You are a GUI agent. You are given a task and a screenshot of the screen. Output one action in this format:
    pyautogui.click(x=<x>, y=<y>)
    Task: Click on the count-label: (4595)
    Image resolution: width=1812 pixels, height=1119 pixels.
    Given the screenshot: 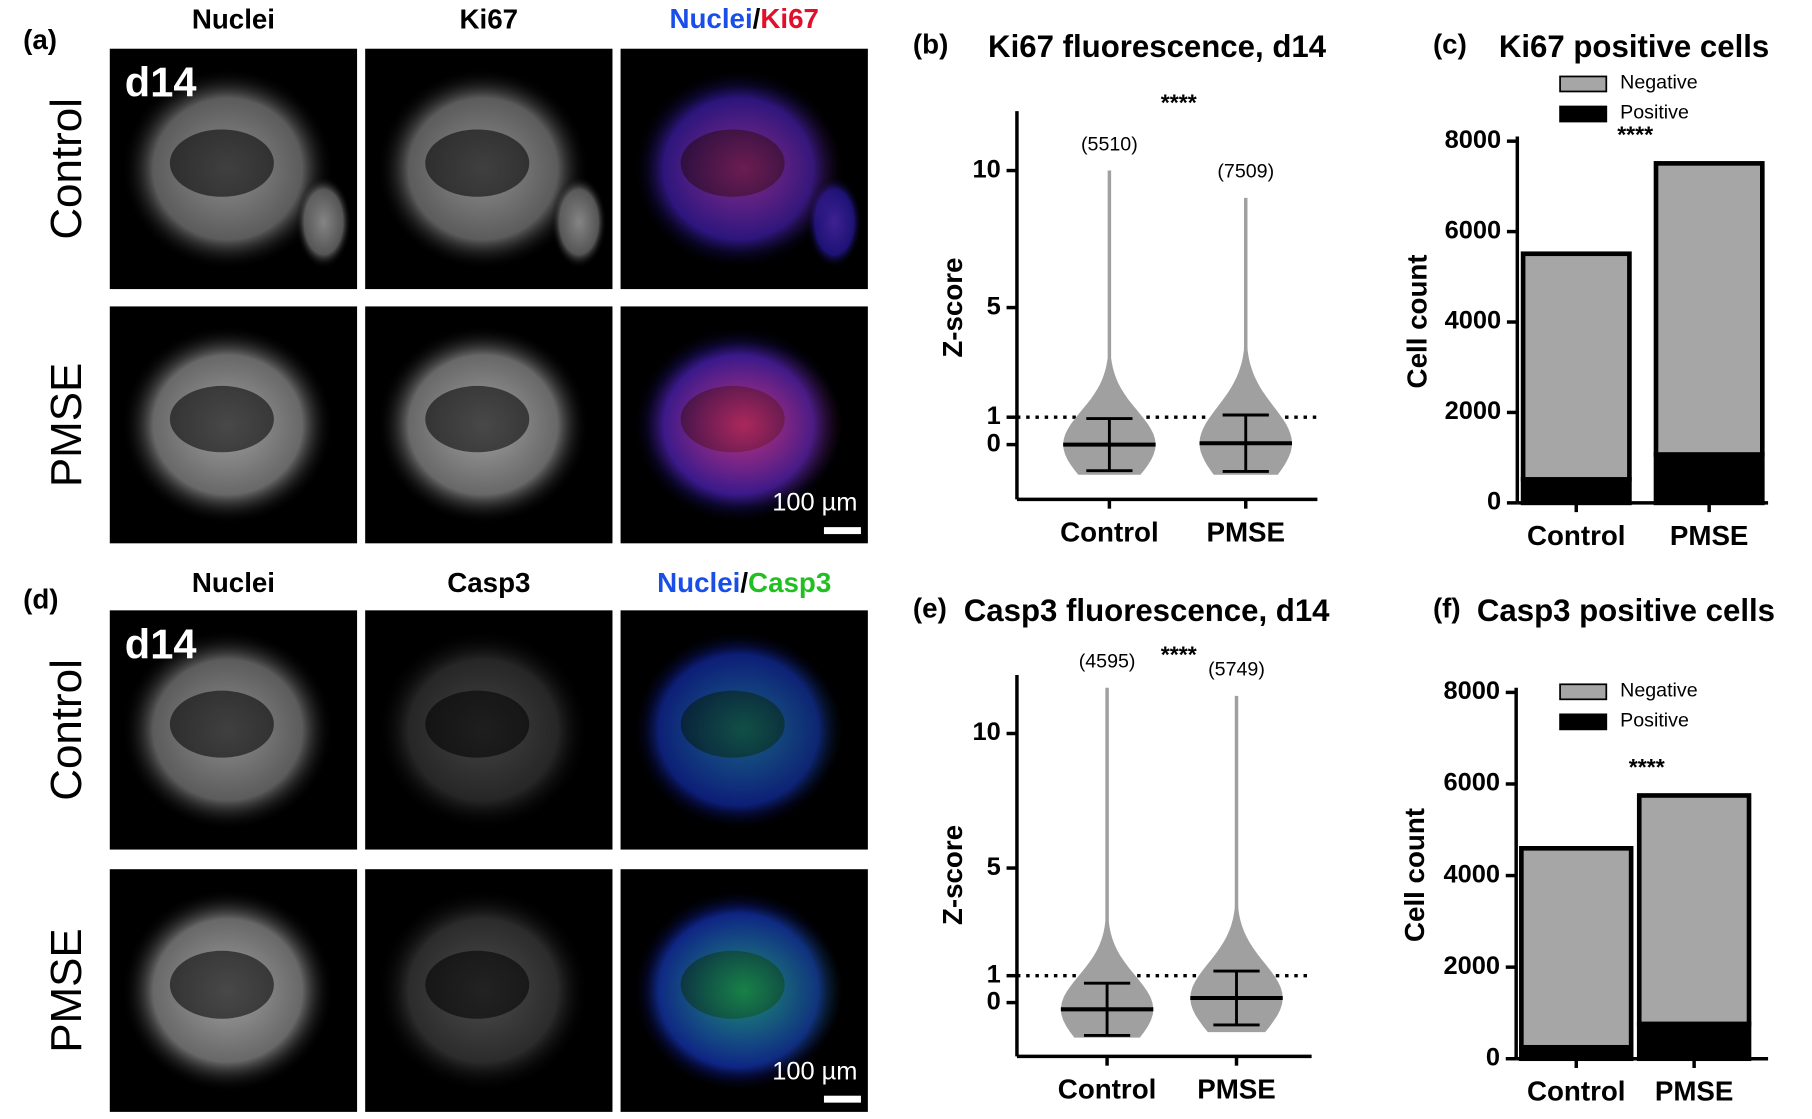 What is the action you would take?
    pyautogui.click(x=1107, y=662)
    